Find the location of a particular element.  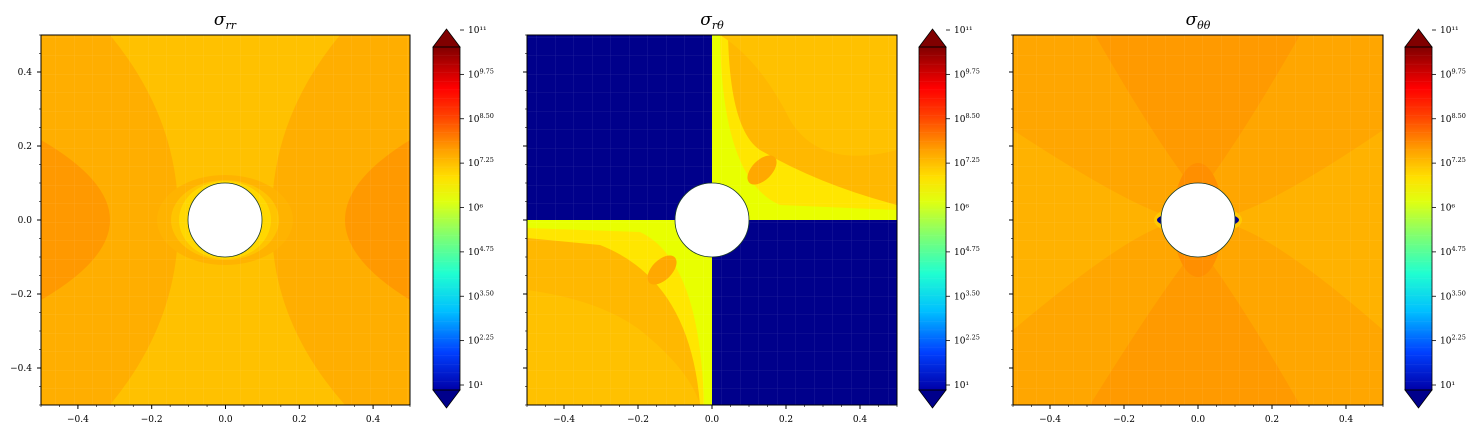

y-tick-label: −0.4 is located at coordinates (21, 369).